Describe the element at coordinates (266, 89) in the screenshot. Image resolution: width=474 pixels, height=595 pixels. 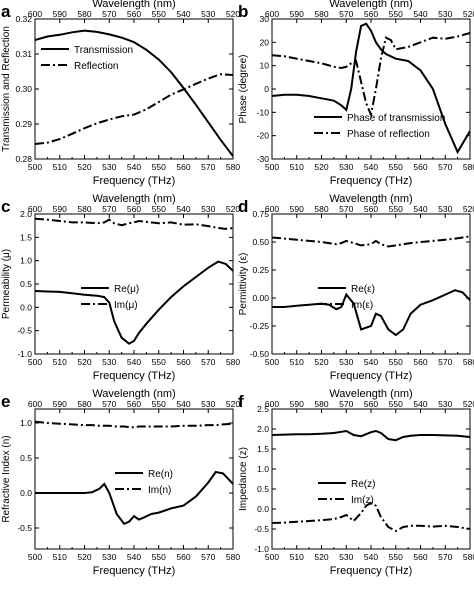
I see `y-tick-label: 0` at that location.